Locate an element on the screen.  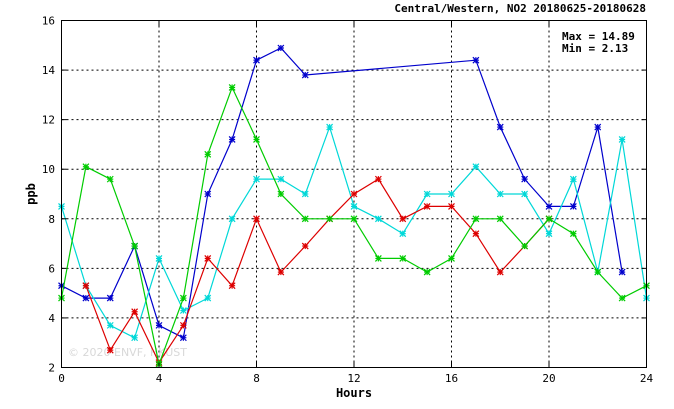
x-tick-label: 0 is located at coordinates (61, 378).